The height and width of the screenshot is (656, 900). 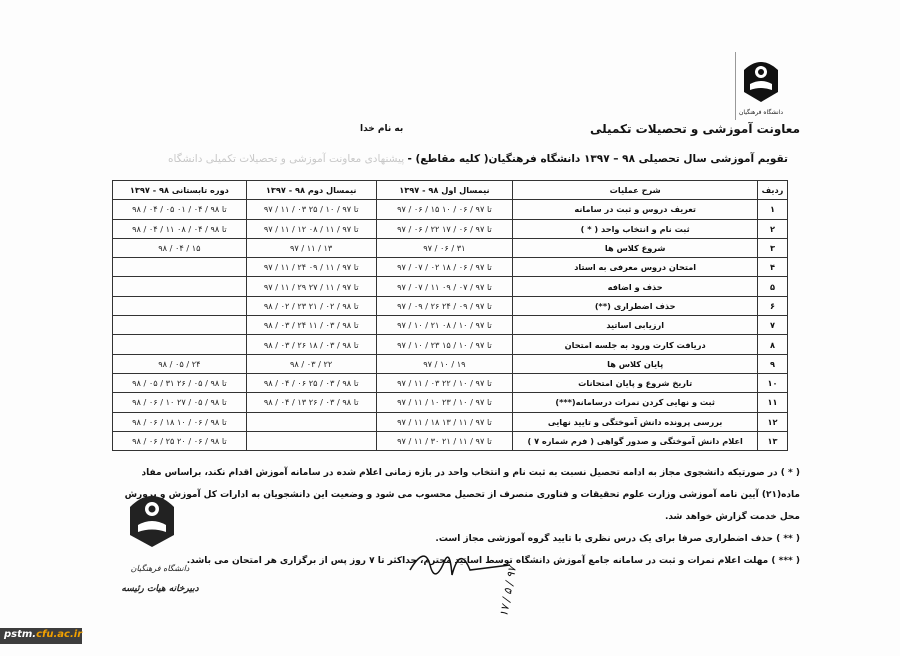 I want to click on row-number: ۶, so click(x=772, y=306).